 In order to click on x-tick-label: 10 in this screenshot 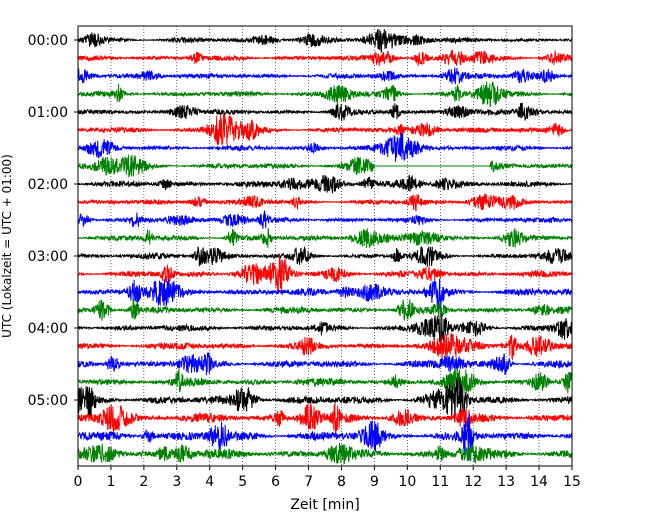, I will do `click(407, 482)`.